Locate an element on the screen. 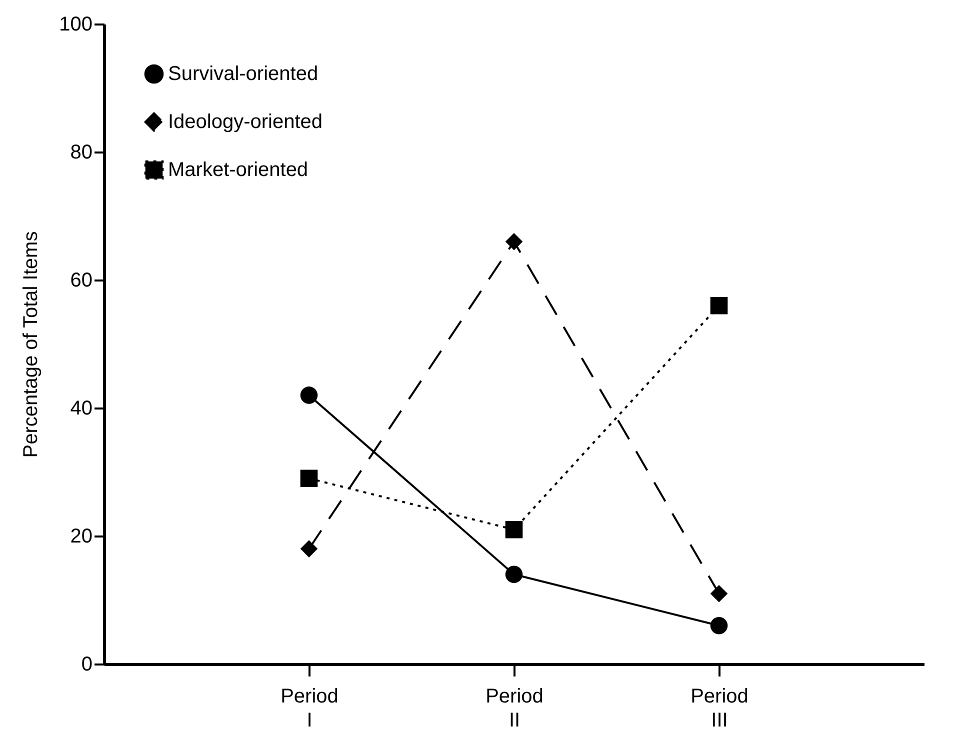  y-tick-label: 0 is located at coordinates (86, 665).